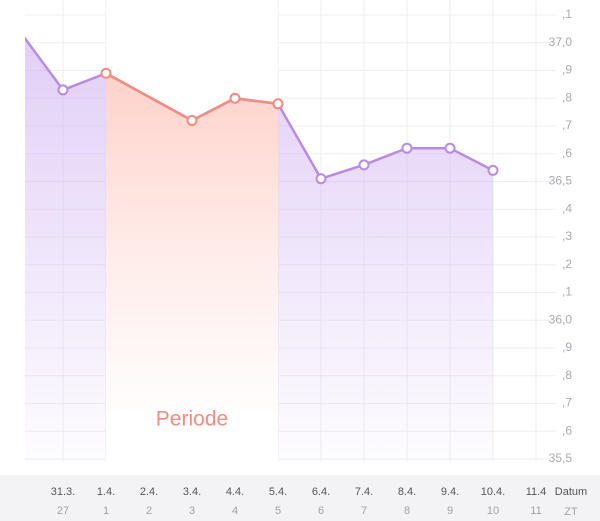 The height and width of the screenshot is (521, 600). I want to click on cycle-day: 3, so click(192, 511).